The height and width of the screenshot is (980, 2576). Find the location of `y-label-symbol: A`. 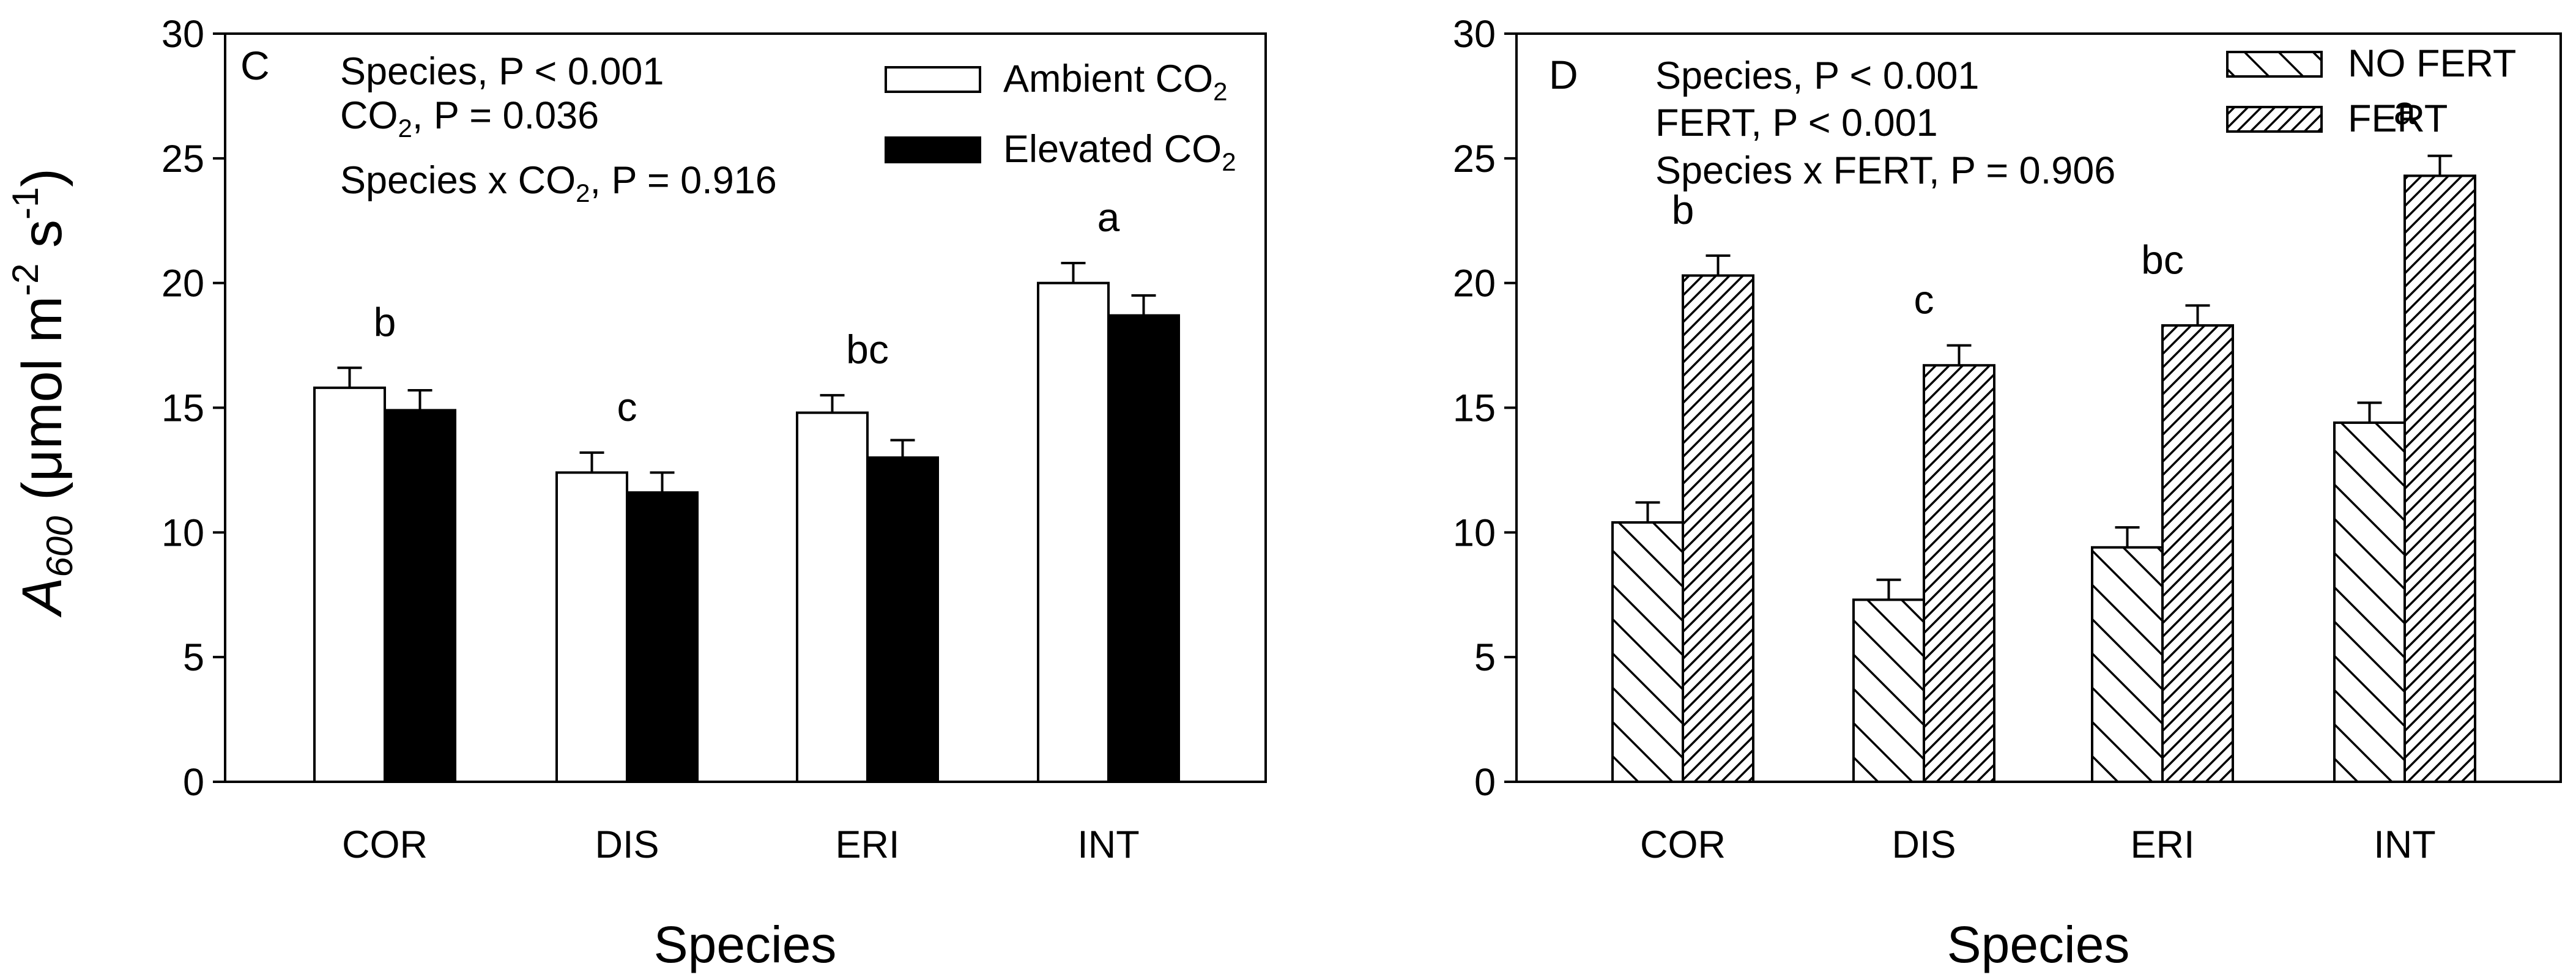

y-label-symbol: A is located at coordinates (42, 597).